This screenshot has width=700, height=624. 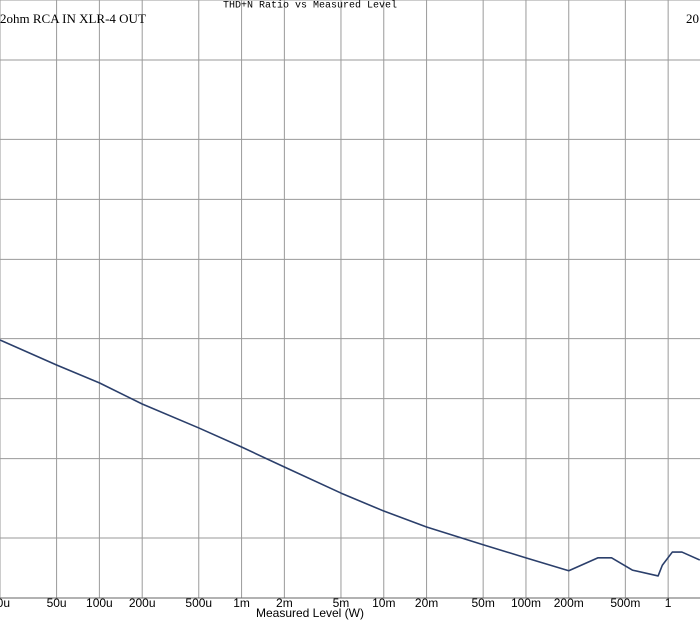 What do you see at coordinates (73, 18) in the screenshot?
I see `chart-subtitle: 2ohm RCA IN XLR-4 OUT` at bounding box center [73, 18].